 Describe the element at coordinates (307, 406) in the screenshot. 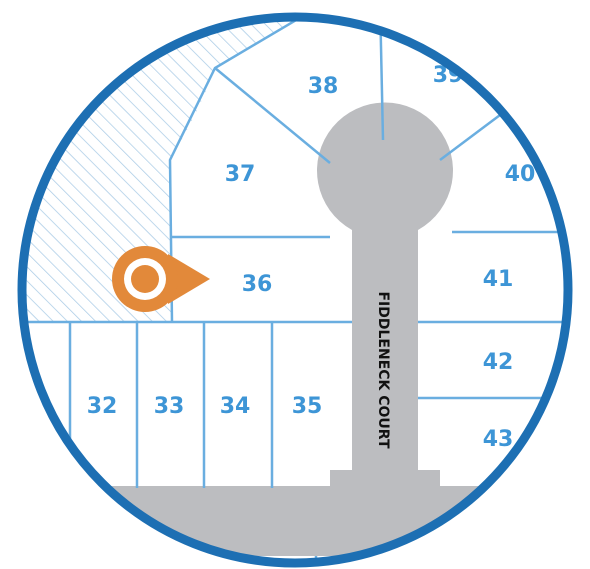

I see `lot-35-label: 35` at that location.